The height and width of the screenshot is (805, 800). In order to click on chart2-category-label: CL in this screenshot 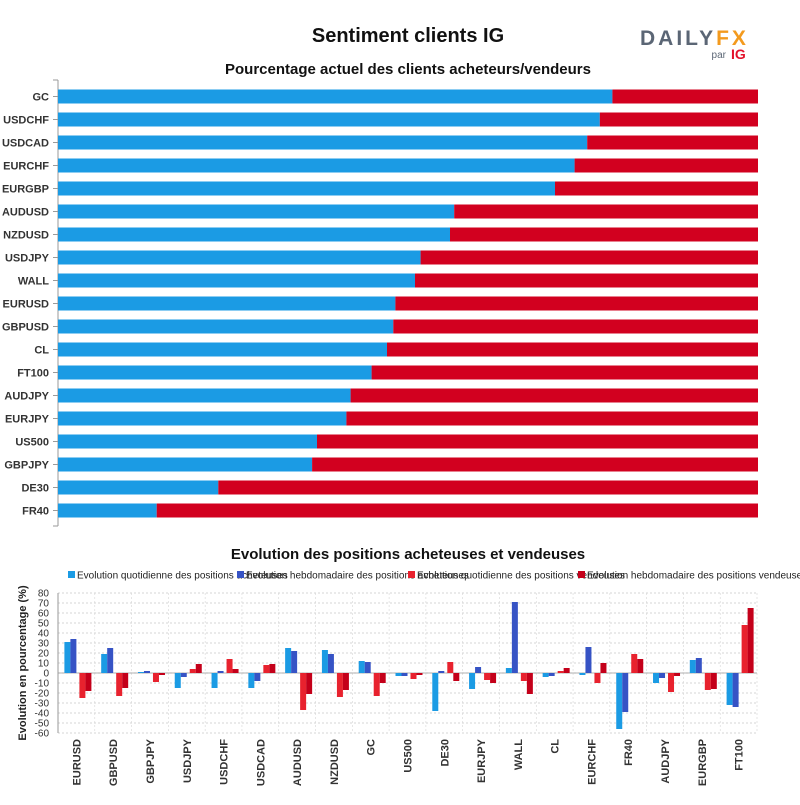, I will do `click(556, 746)`.